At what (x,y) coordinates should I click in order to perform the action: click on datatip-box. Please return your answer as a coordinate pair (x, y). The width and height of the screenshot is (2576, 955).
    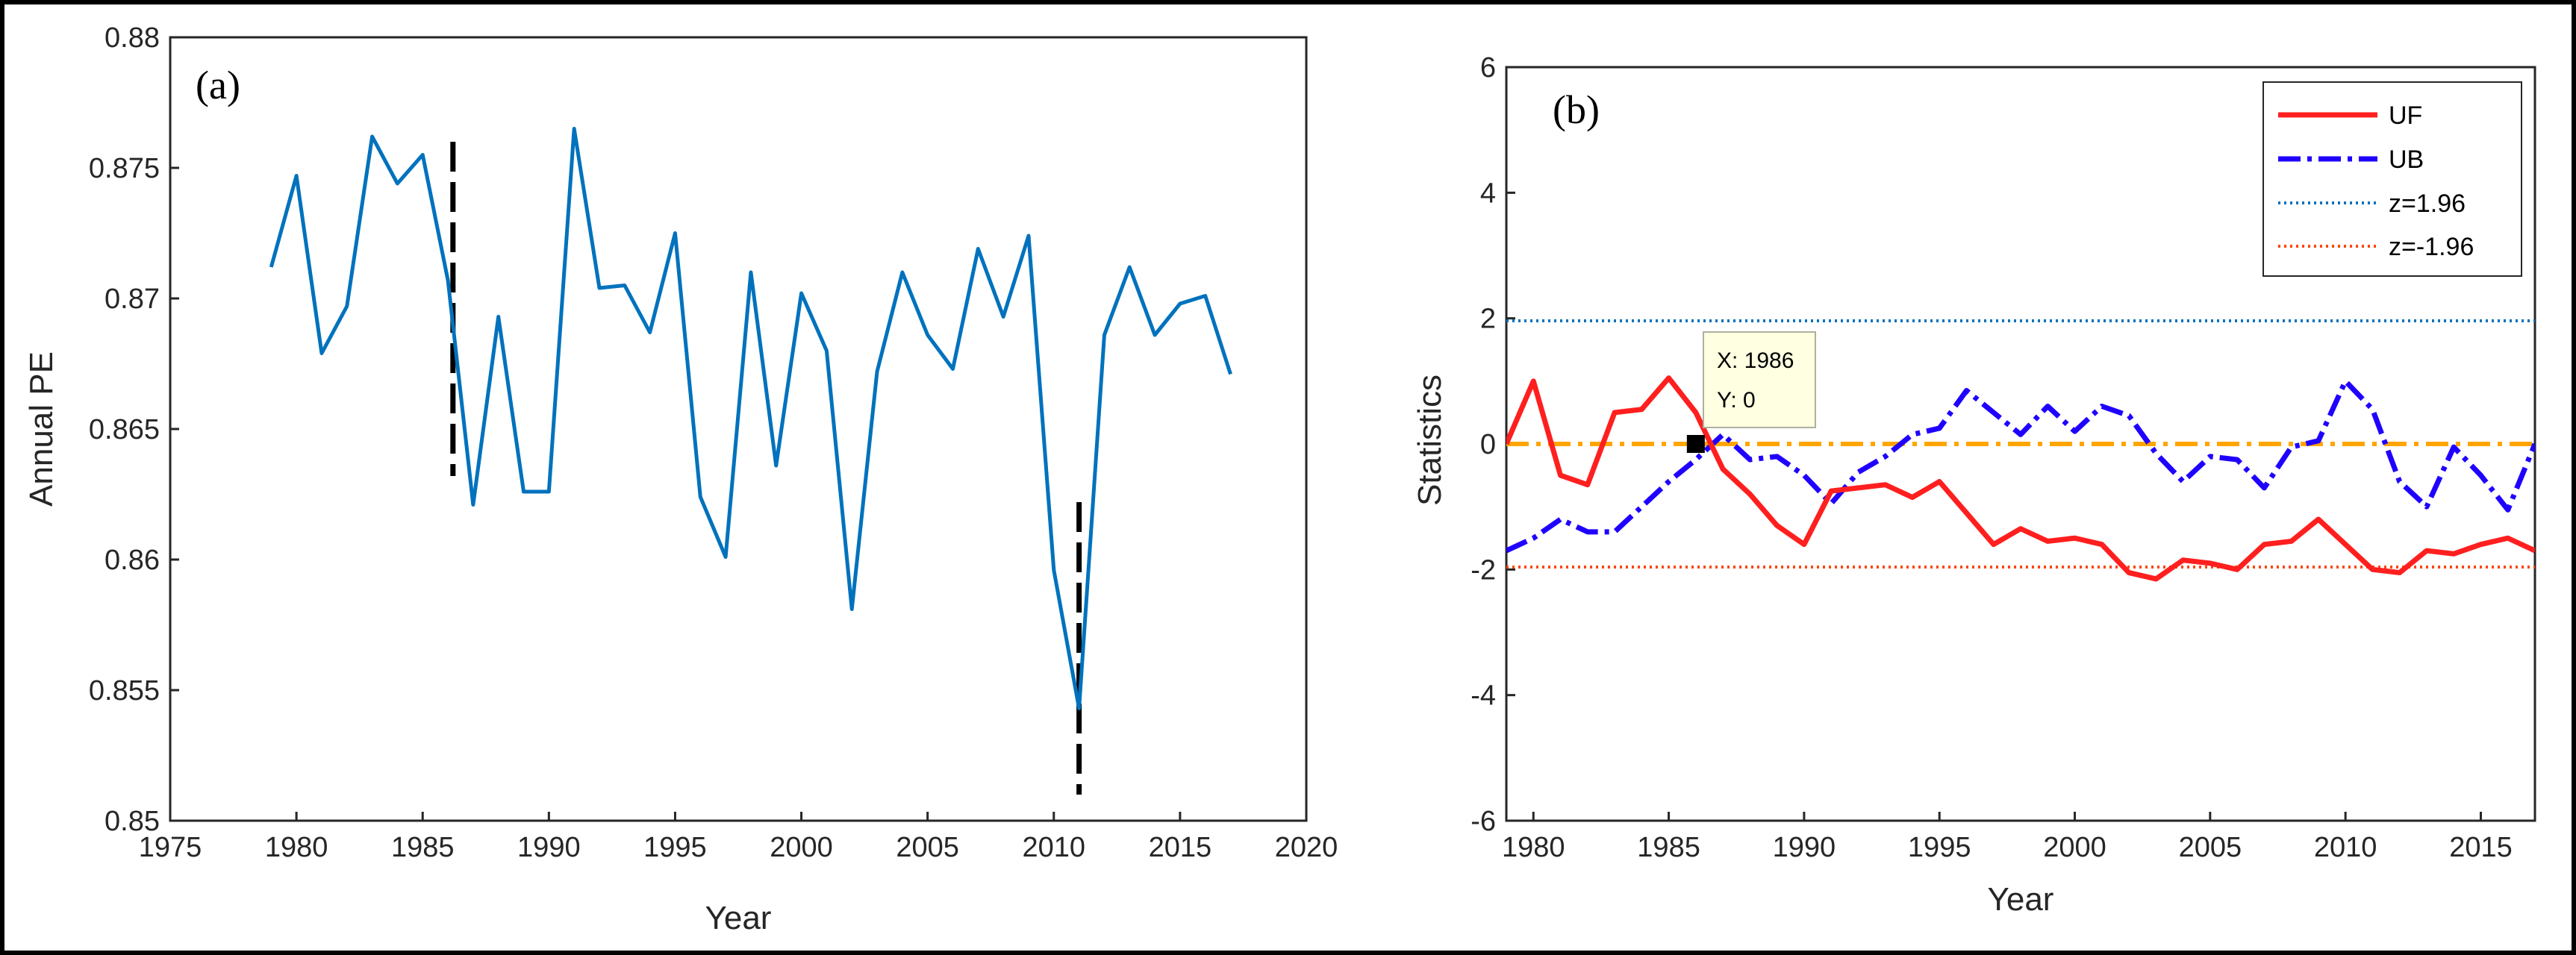
    Looking at the image, I should click on (1759, 379).